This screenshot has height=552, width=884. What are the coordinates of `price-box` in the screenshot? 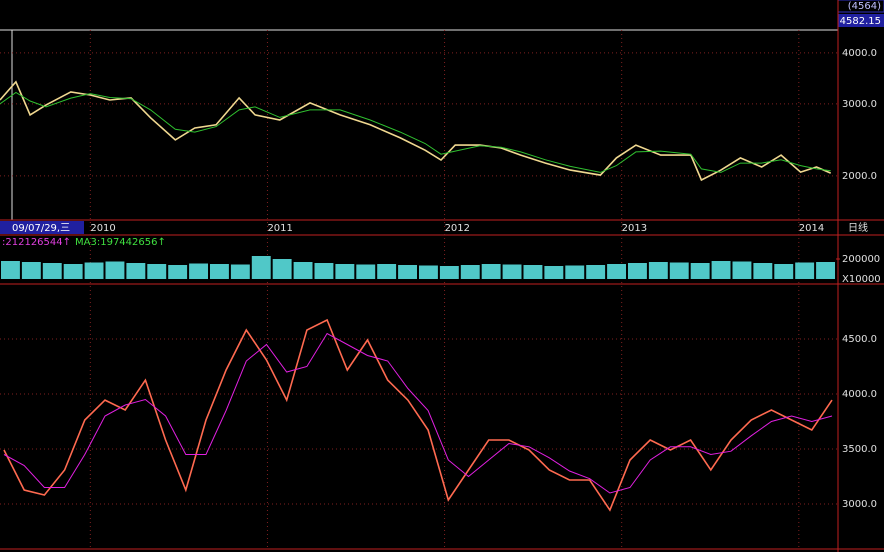 It's located at (861, 20).